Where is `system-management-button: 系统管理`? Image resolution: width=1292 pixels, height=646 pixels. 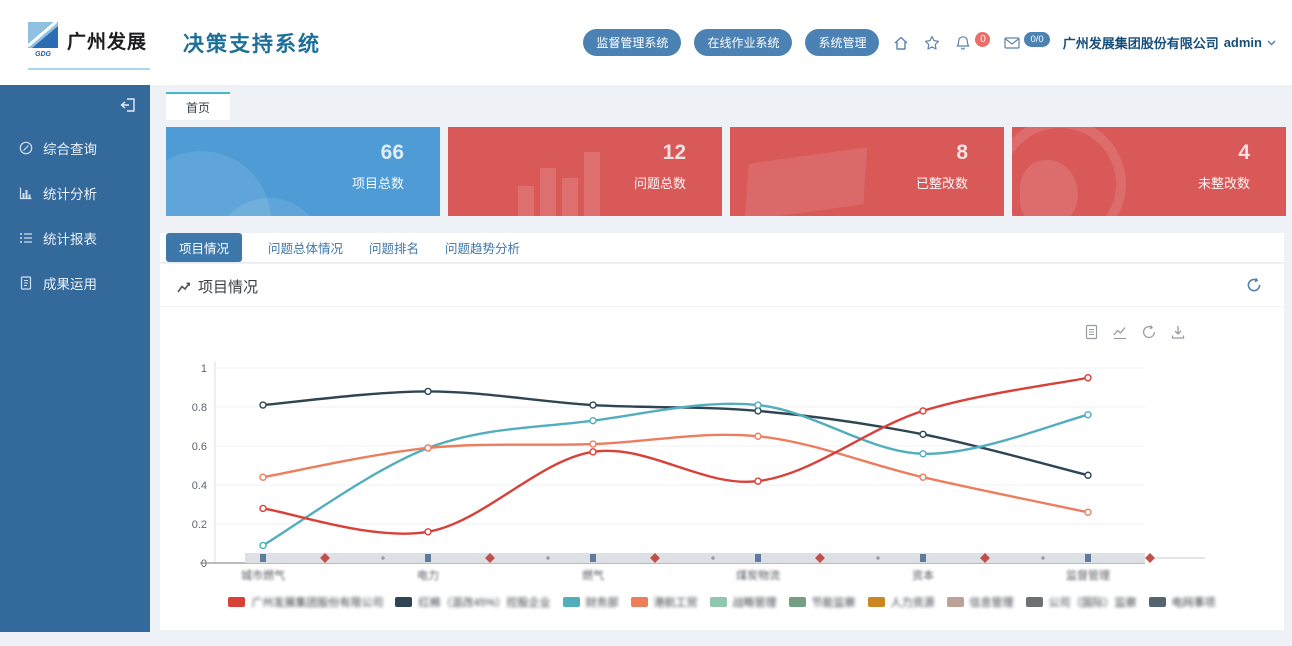 system-management-button: 系统管理 is located at coordinates (842, 42).